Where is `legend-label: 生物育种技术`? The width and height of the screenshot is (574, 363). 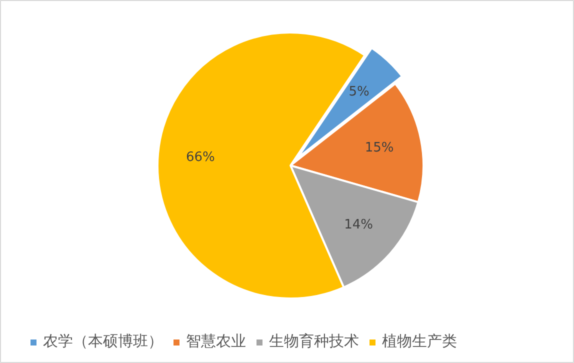
legend-label: 生物育种技术 is located at coordinates (314, 341).